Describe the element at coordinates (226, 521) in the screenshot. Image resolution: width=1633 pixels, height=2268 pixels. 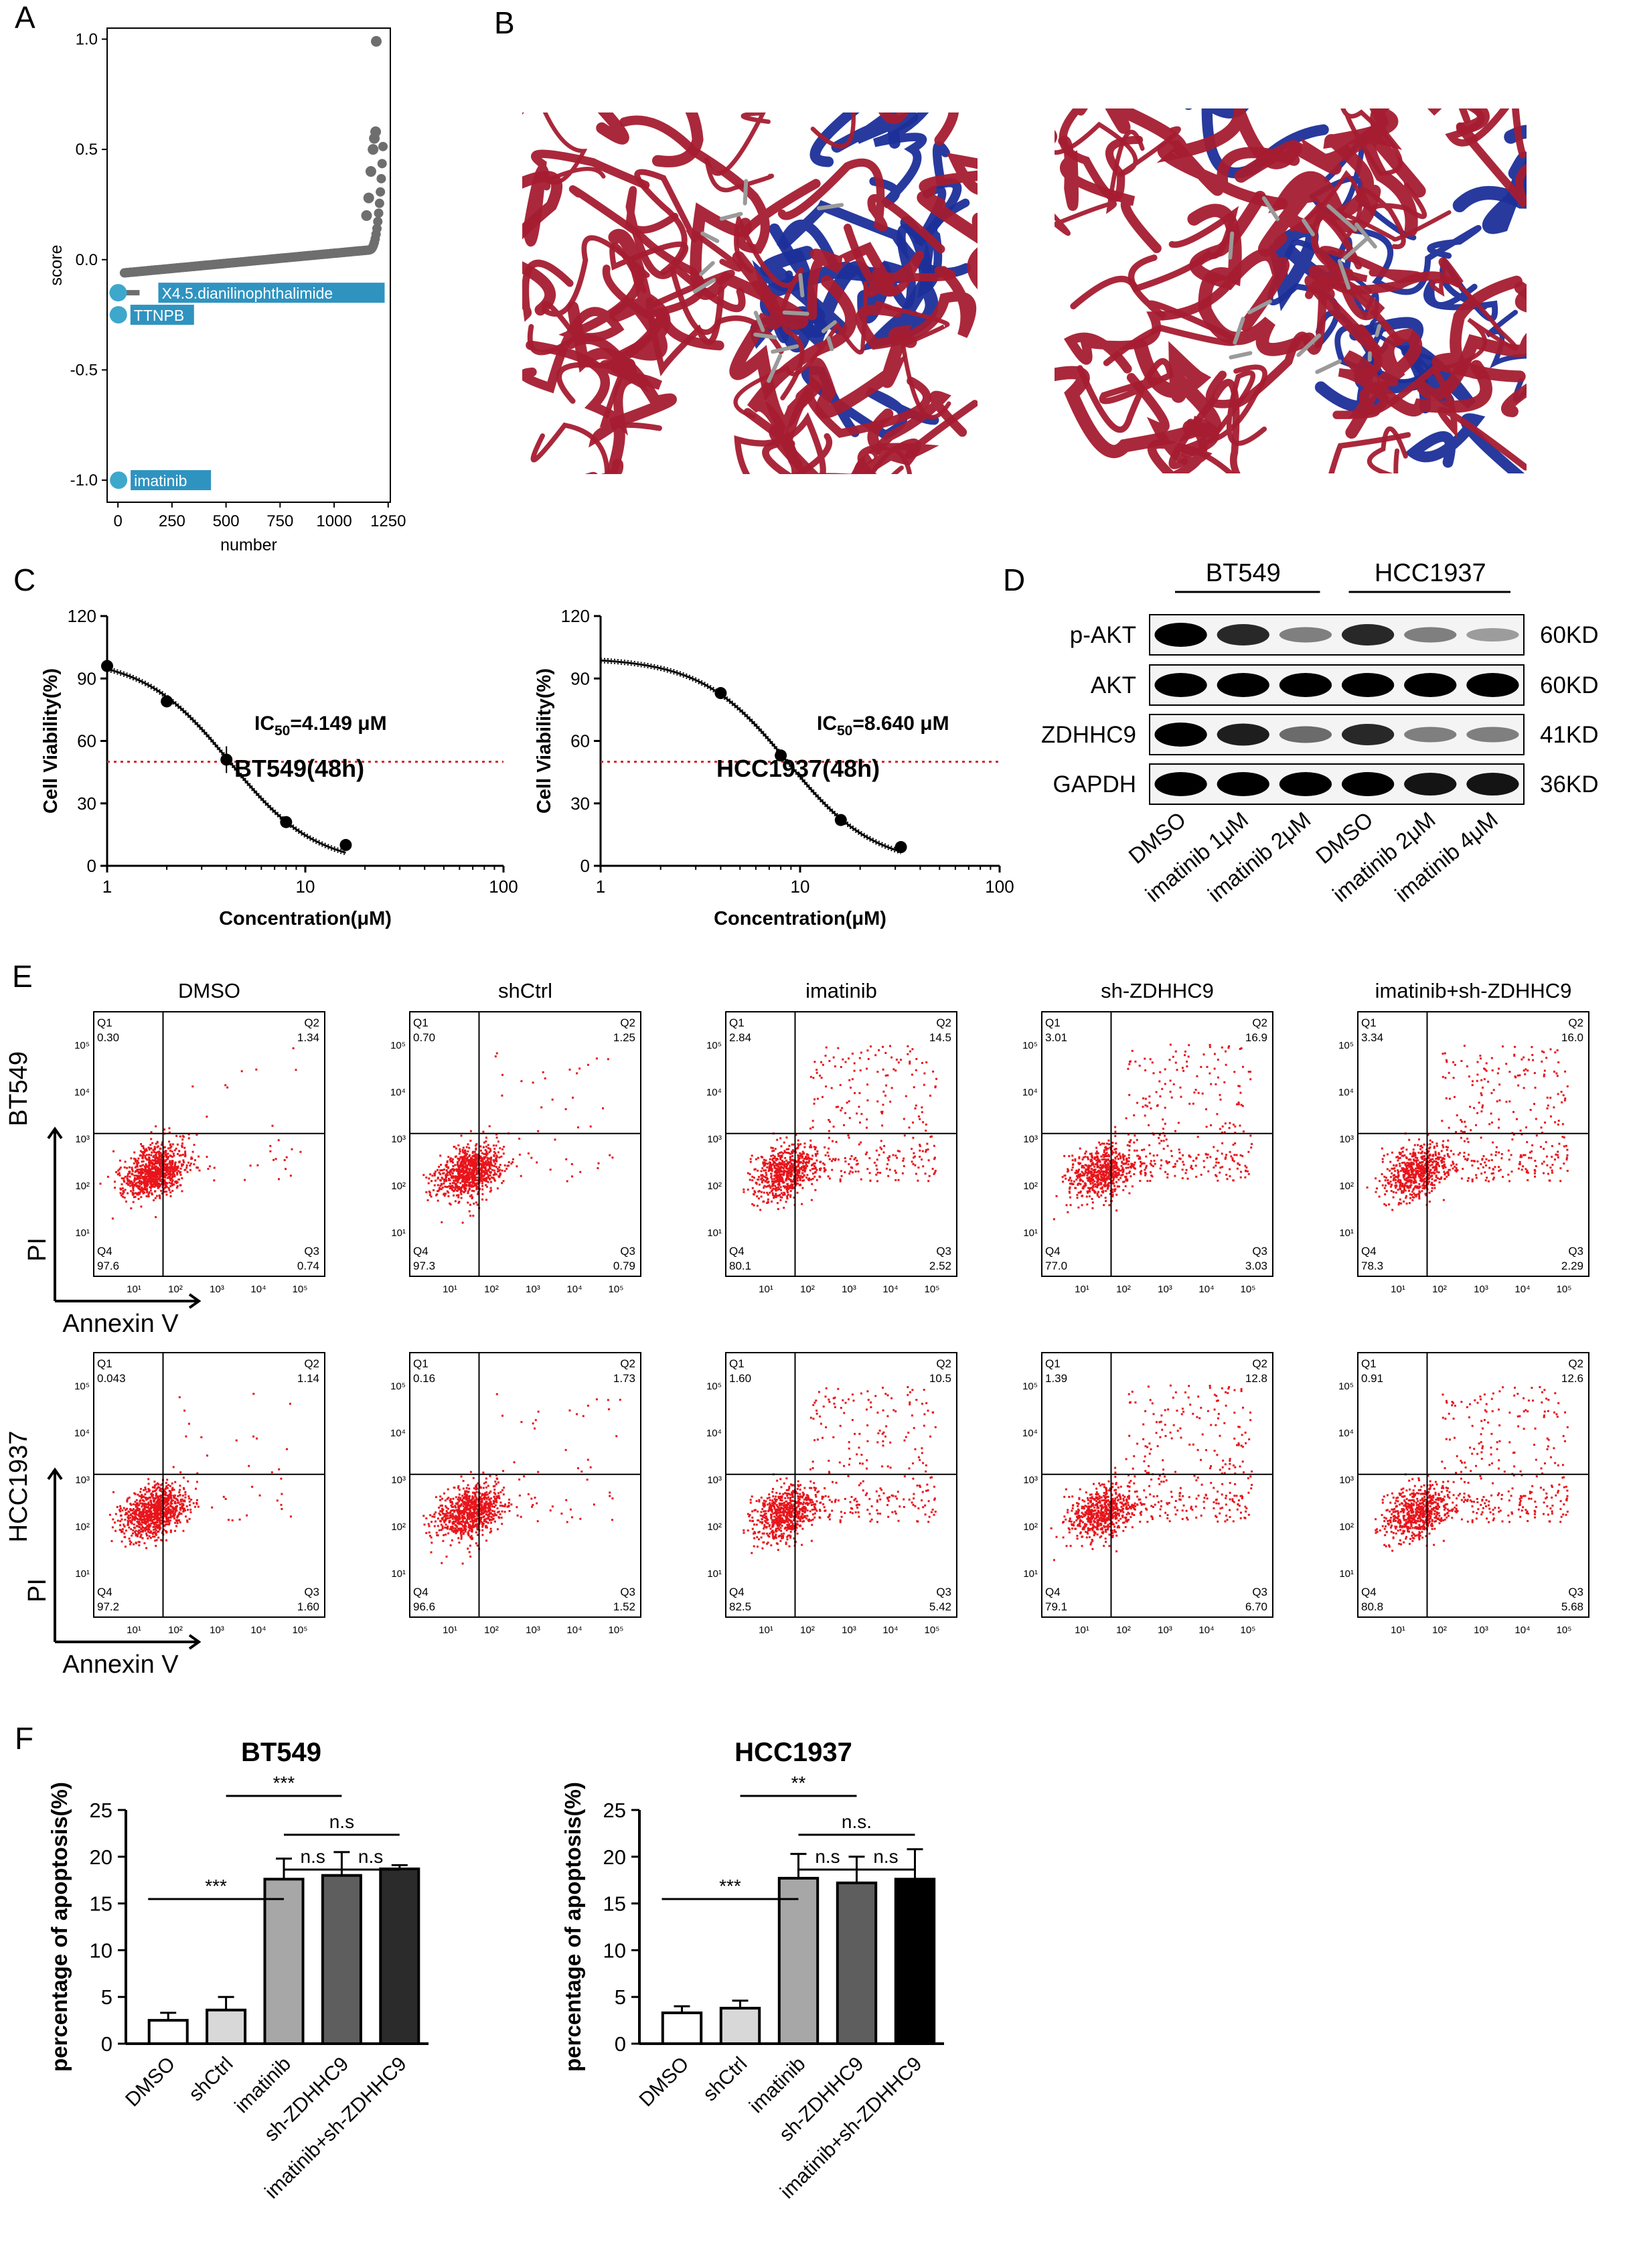
I see `x-tick-label: 500` at that location.